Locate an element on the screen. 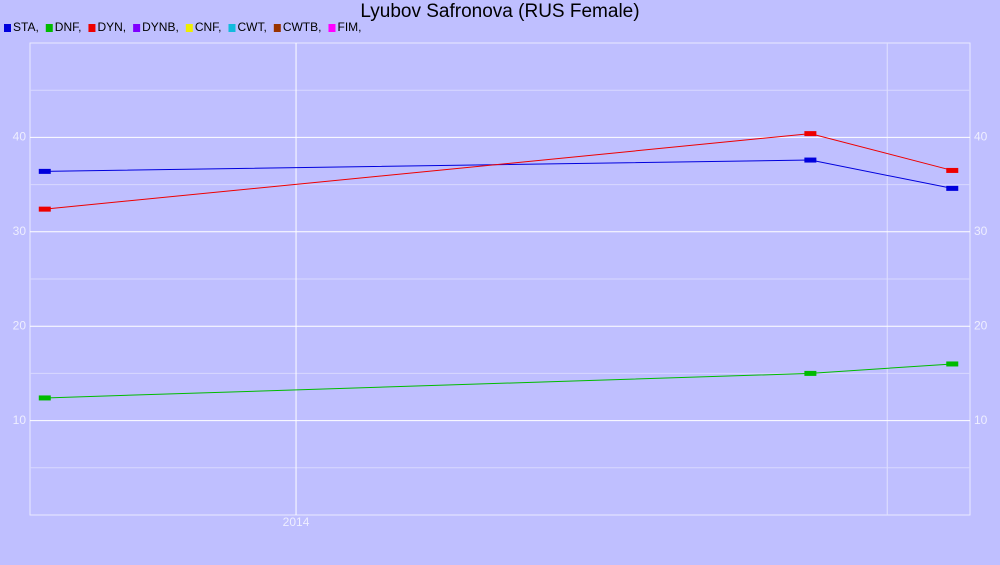  y-tick-label-right: 20 is located at coordinates (981, 325).